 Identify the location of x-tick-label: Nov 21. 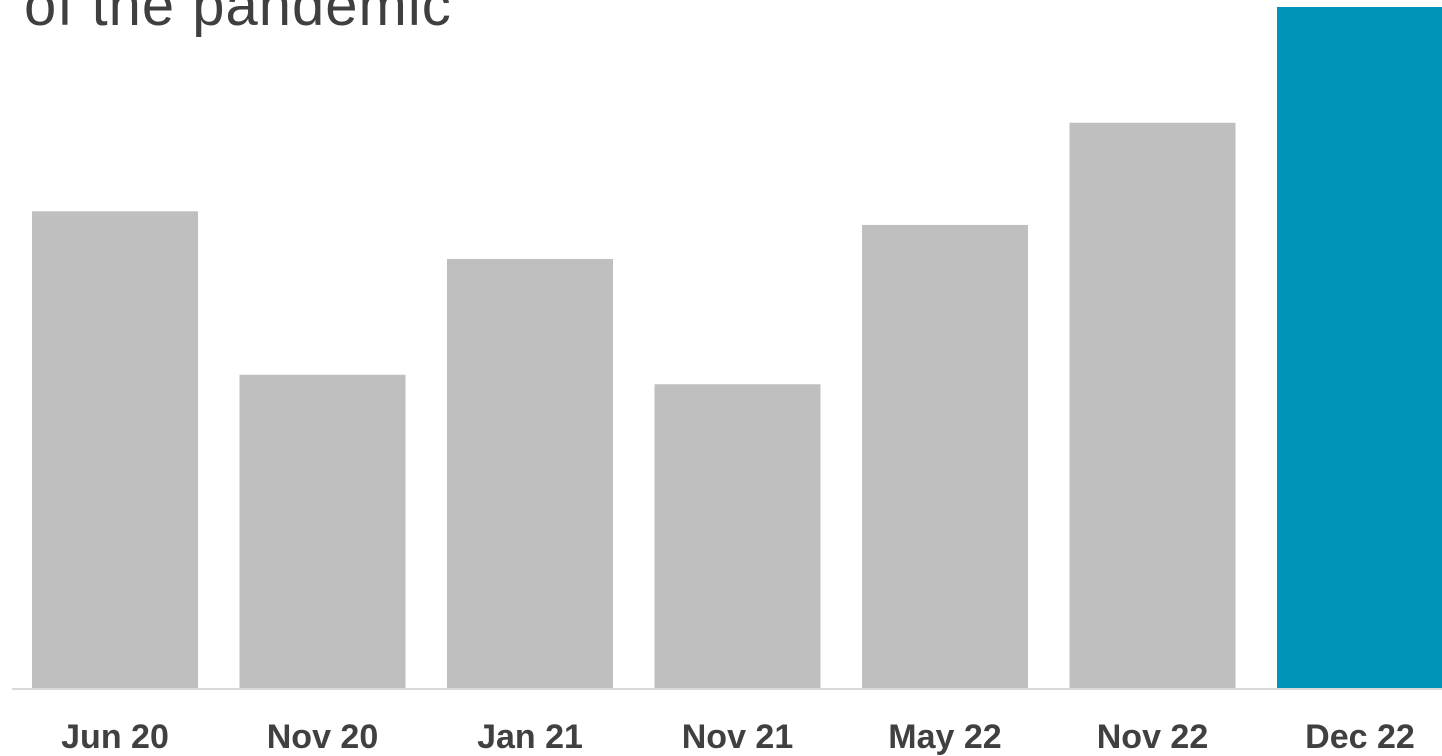
(738, 737).